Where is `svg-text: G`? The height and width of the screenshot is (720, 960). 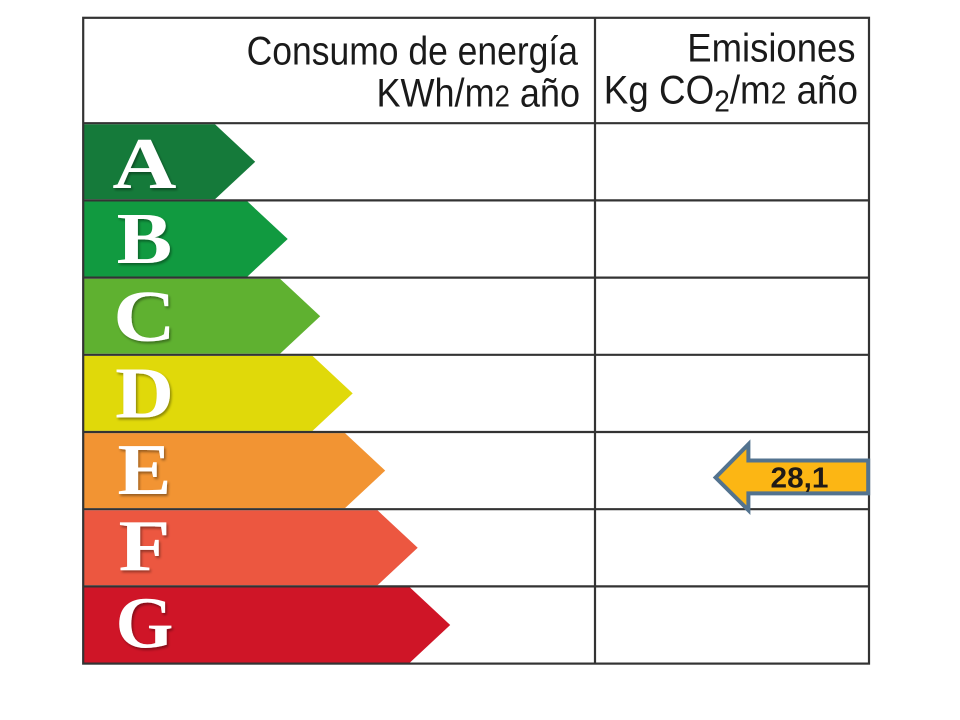 svg-text: G is located at coordinates (145, 622).